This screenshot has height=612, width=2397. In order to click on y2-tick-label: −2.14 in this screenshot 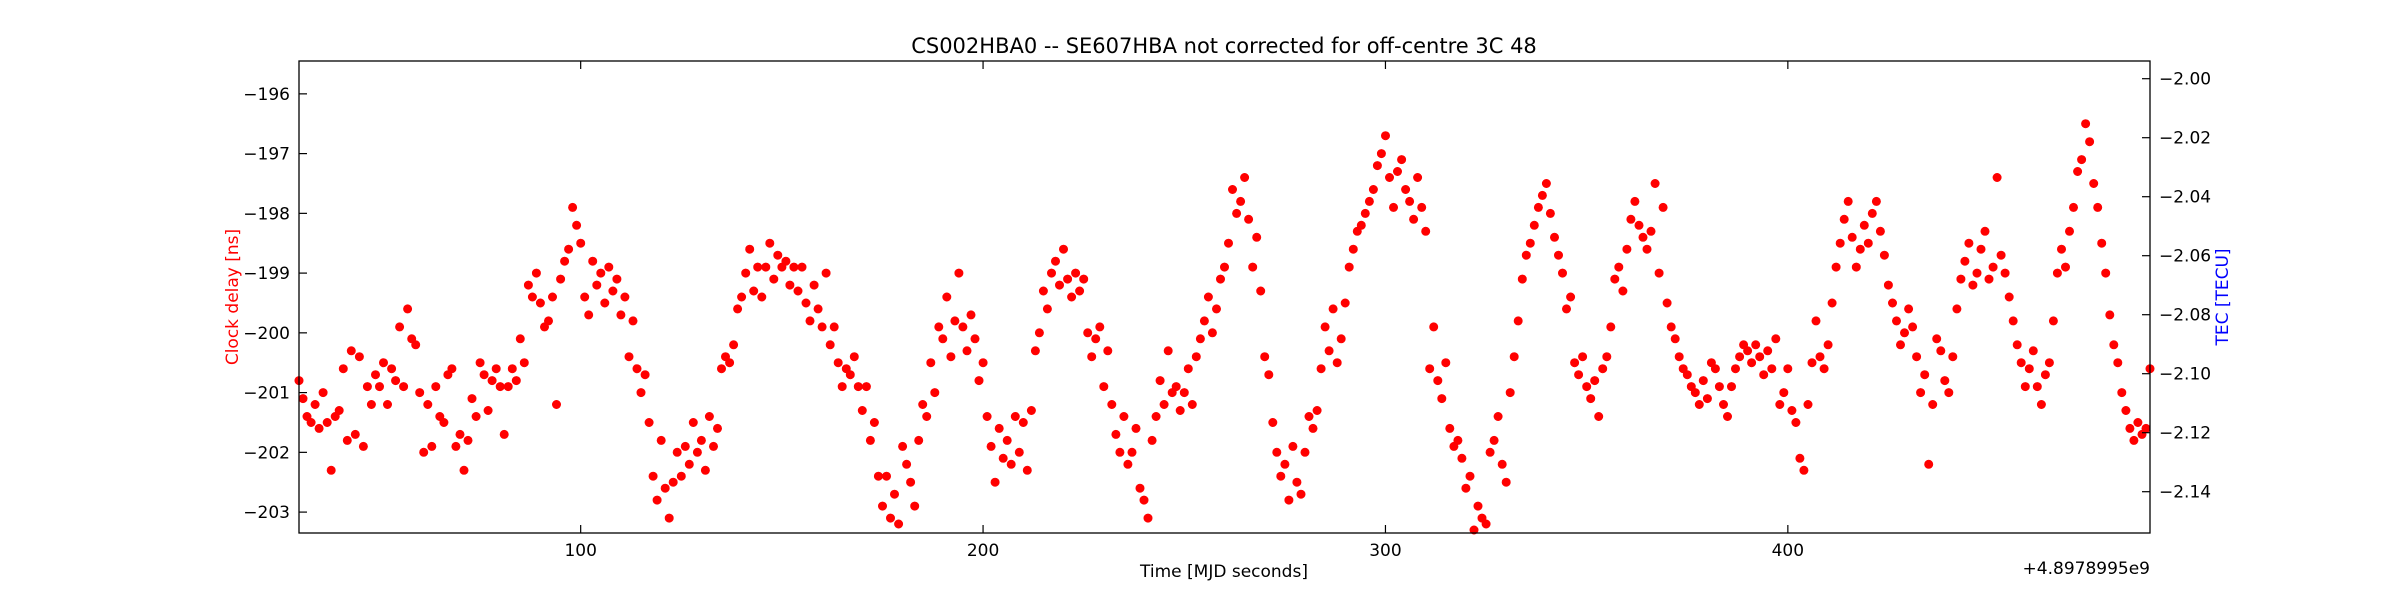, I will do `click(2185, 493)`.